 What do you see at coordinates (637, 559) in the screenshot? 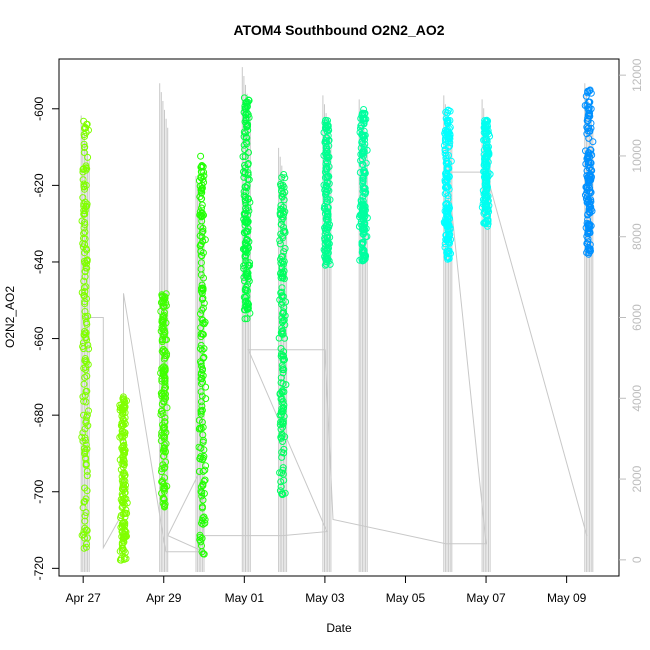
I see `y2-tick-label: 0` at bounding box center [637, 559].